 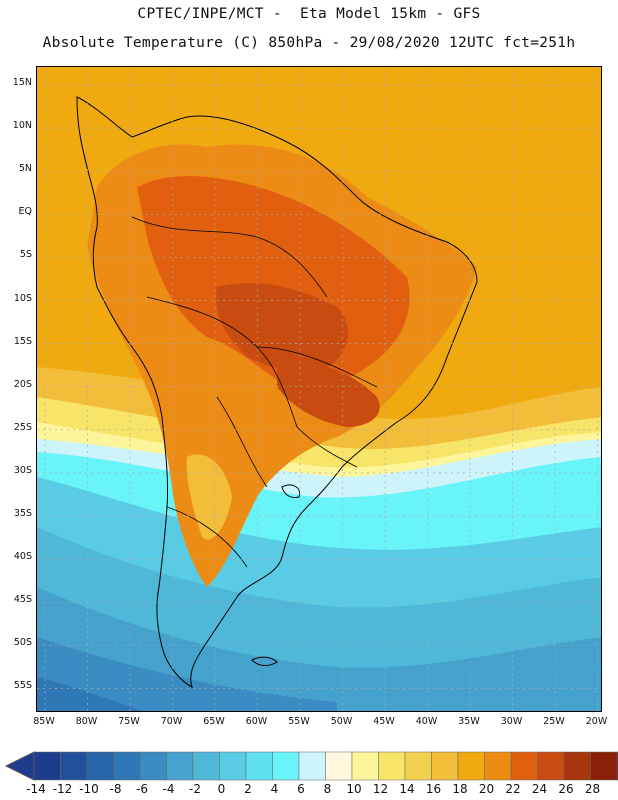 I want to click on lat-label: 15S, so click(x=22, y=341).